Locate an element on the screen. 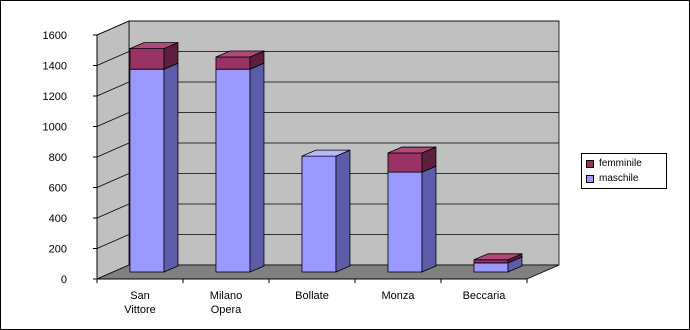 The width and height of the screenshot is (690, 330). bar-top-san-vittore-femminile is located at coordinates (154, 45).